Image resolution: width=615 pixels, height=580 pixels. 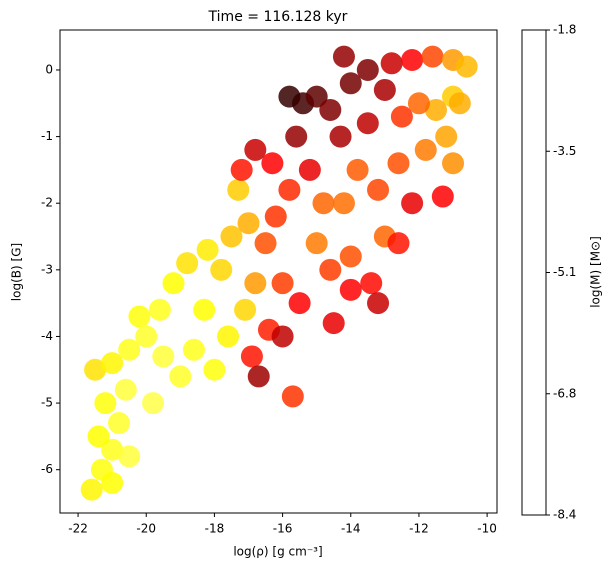 What do you see at coordinates (47, 203) in the screenshot?
I see `y-tick-label: -2` at bounding box center [47, 203].